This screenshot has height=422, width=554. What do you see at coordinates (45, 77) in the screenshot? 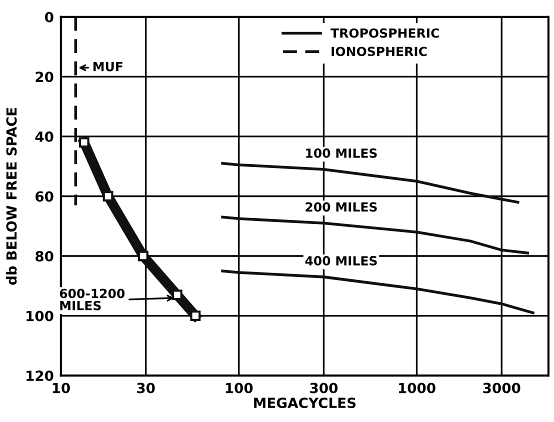
I see `y-tick-label: 20` at bounding box center [45, 77].